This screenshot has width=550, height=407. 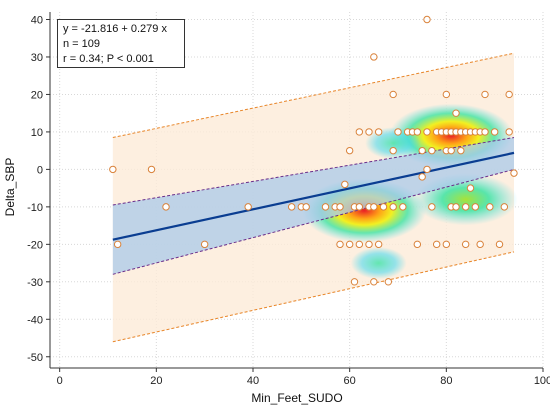 I want to click on y-tick-label: -30, so click(x=35, y=283).